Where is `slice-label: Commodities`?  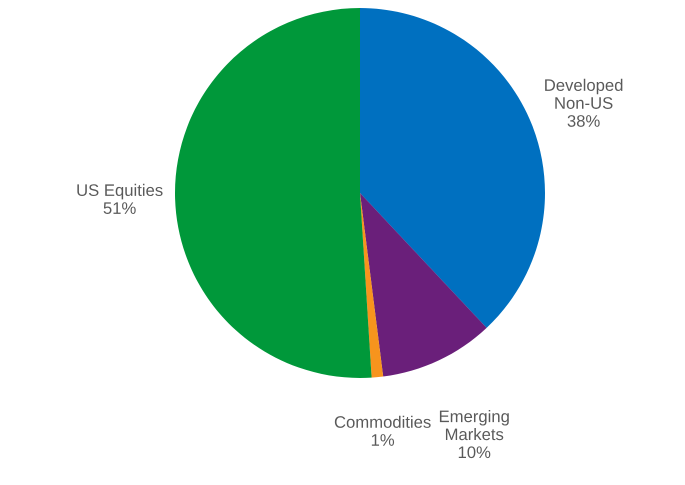 slice-label: Commodities is located at coordinates (382, 422).